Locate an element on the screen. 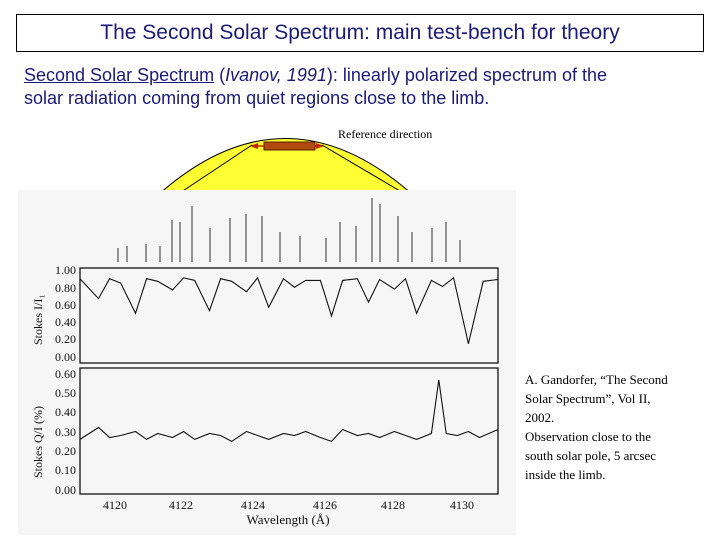 This screenshot has width=720, height=540. slit-bar is located at coordinates (289, 146).